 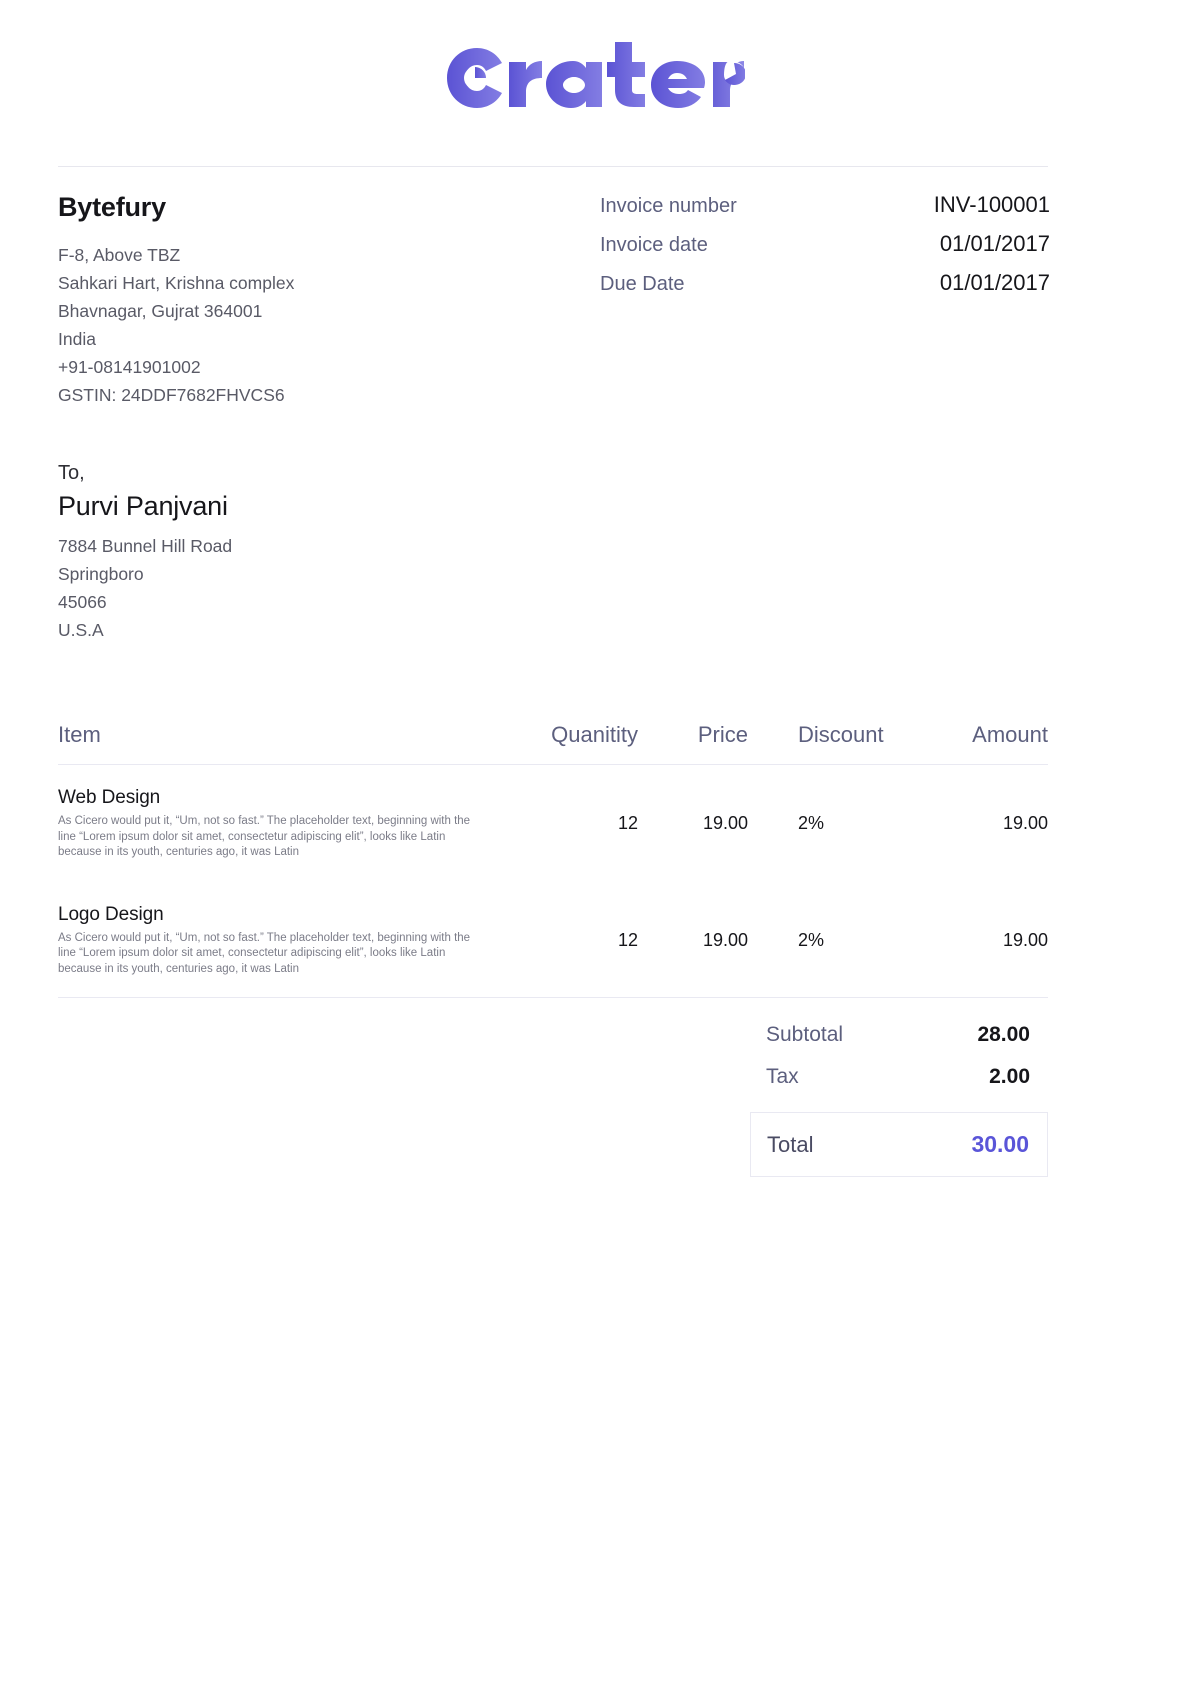 What do you see at coordinates (899, 1077) in the screenshot?
I see `tax-row: Tax 2.00` at bounding box center [899, 1077].